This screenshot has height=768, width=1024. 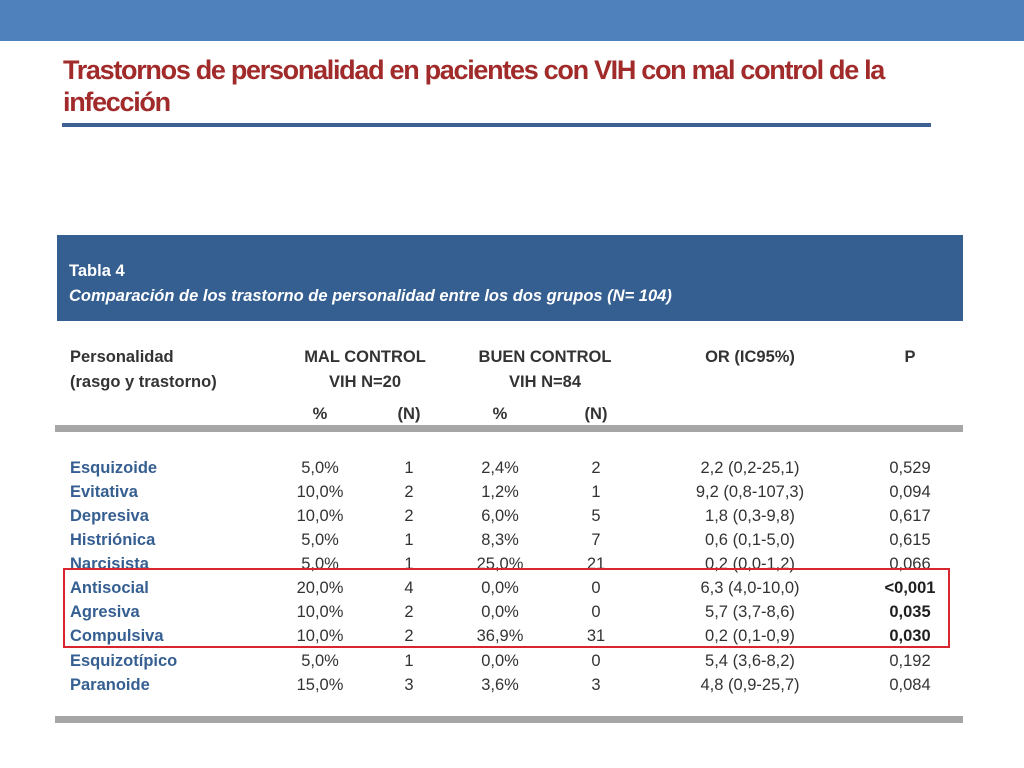 What do you see at coordinates (500, 516) in the screenshot?
I see `cell-buen-pct: 6,0%` at bounding box center [500, 516].